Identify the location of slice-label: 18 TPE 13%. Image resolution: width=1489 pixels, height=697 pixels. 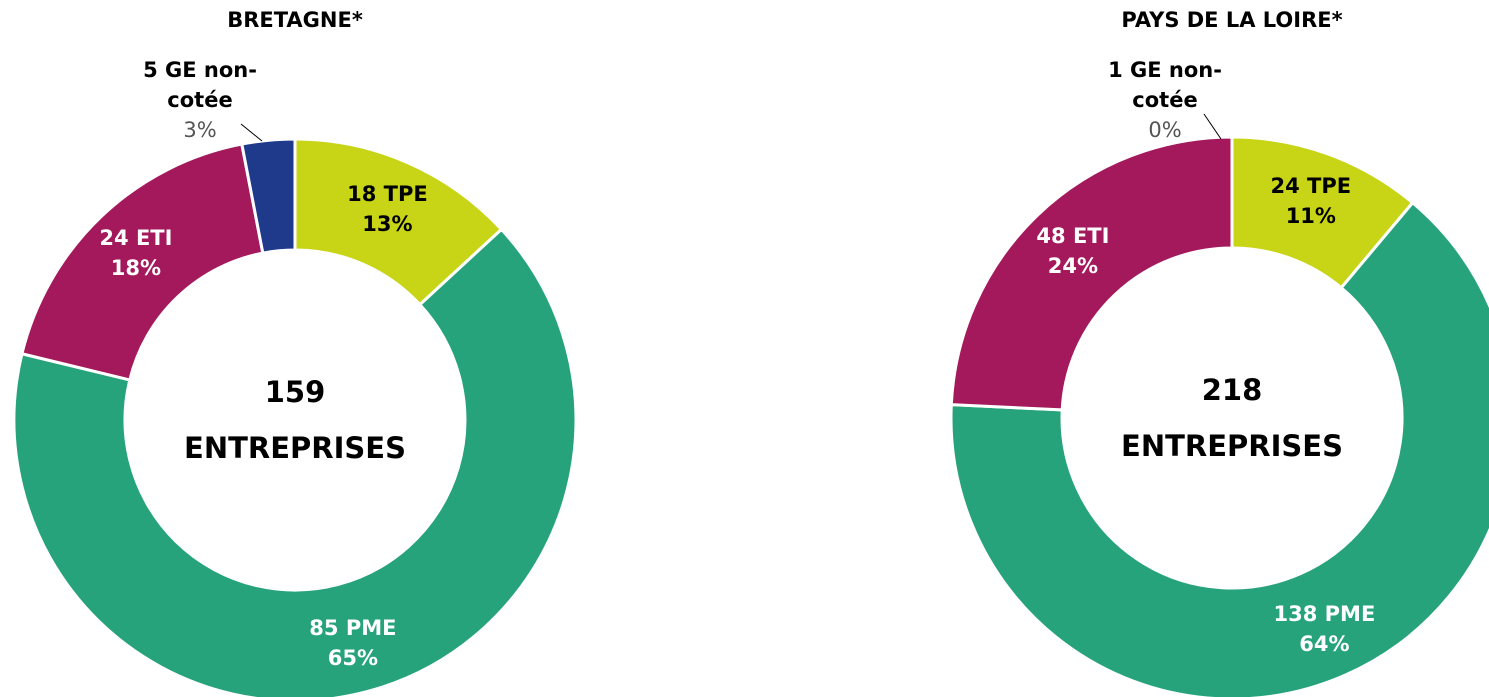
(387, 209).